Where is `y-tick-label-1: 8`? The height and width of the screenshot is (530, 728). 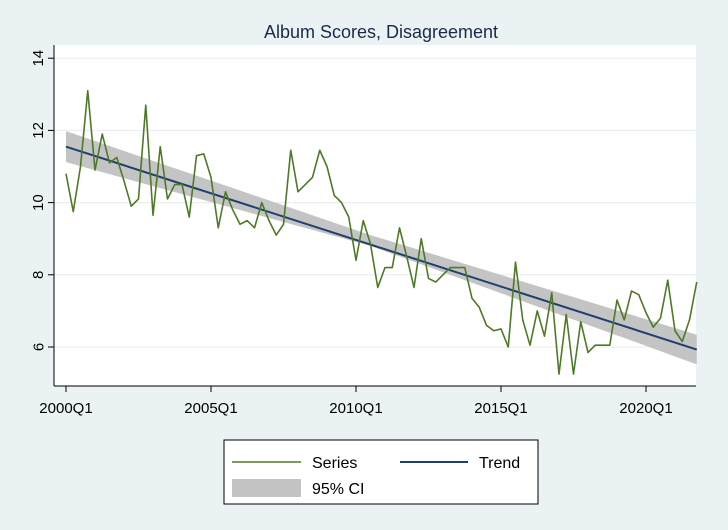
y-tick-label-1: 8 is located at coordinates (38, 275).